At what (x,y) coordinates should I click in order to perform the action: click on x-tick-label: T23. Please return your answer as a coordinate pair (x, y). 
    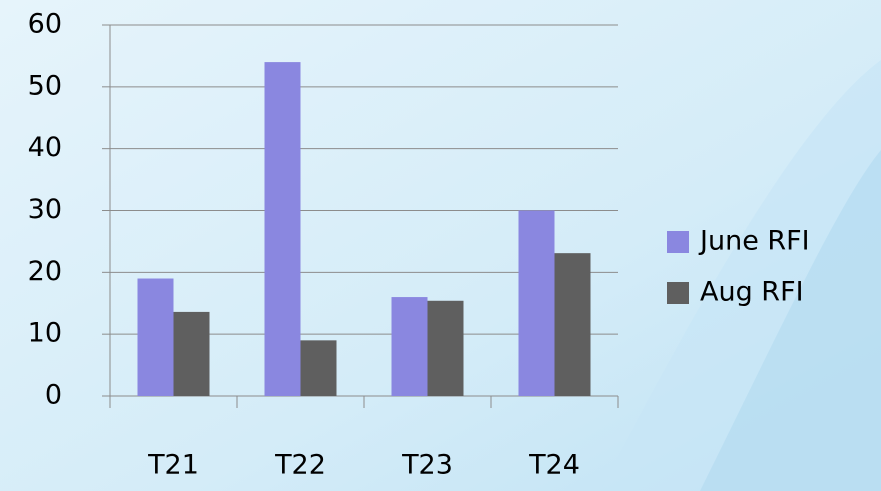
    Looking at the image, I should click on (427, 465).